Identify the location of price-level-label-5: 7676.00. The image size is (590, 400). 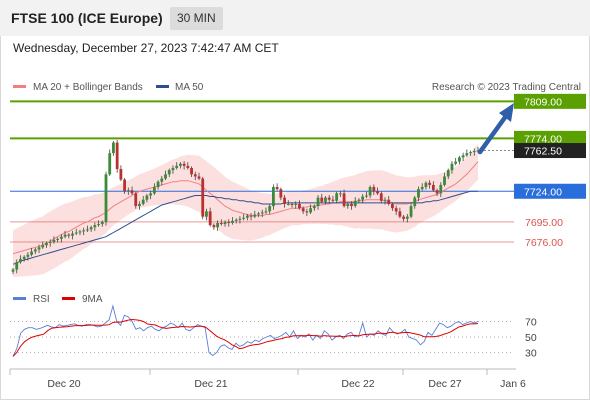
(544, 243).